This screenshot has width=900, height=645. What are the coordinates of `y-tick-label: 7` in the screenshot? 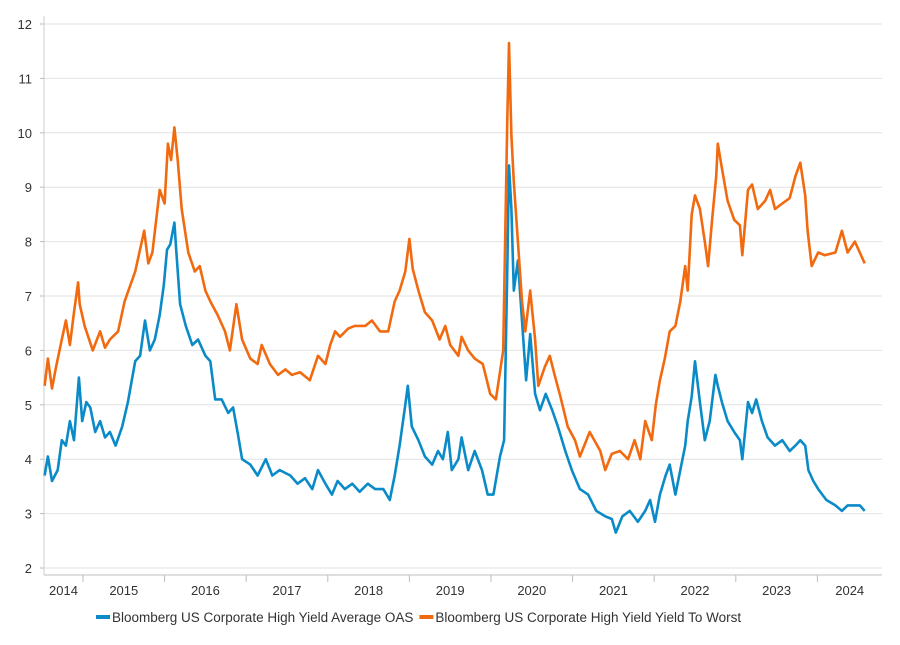 It's located at (28, 296).